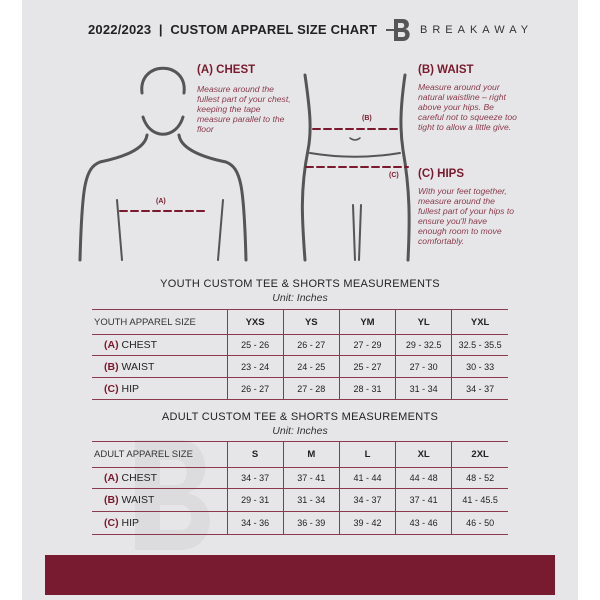  Describe the element at coordinates (423, 366) in the screenshot. I see `cell: 27 - 30` at that location.